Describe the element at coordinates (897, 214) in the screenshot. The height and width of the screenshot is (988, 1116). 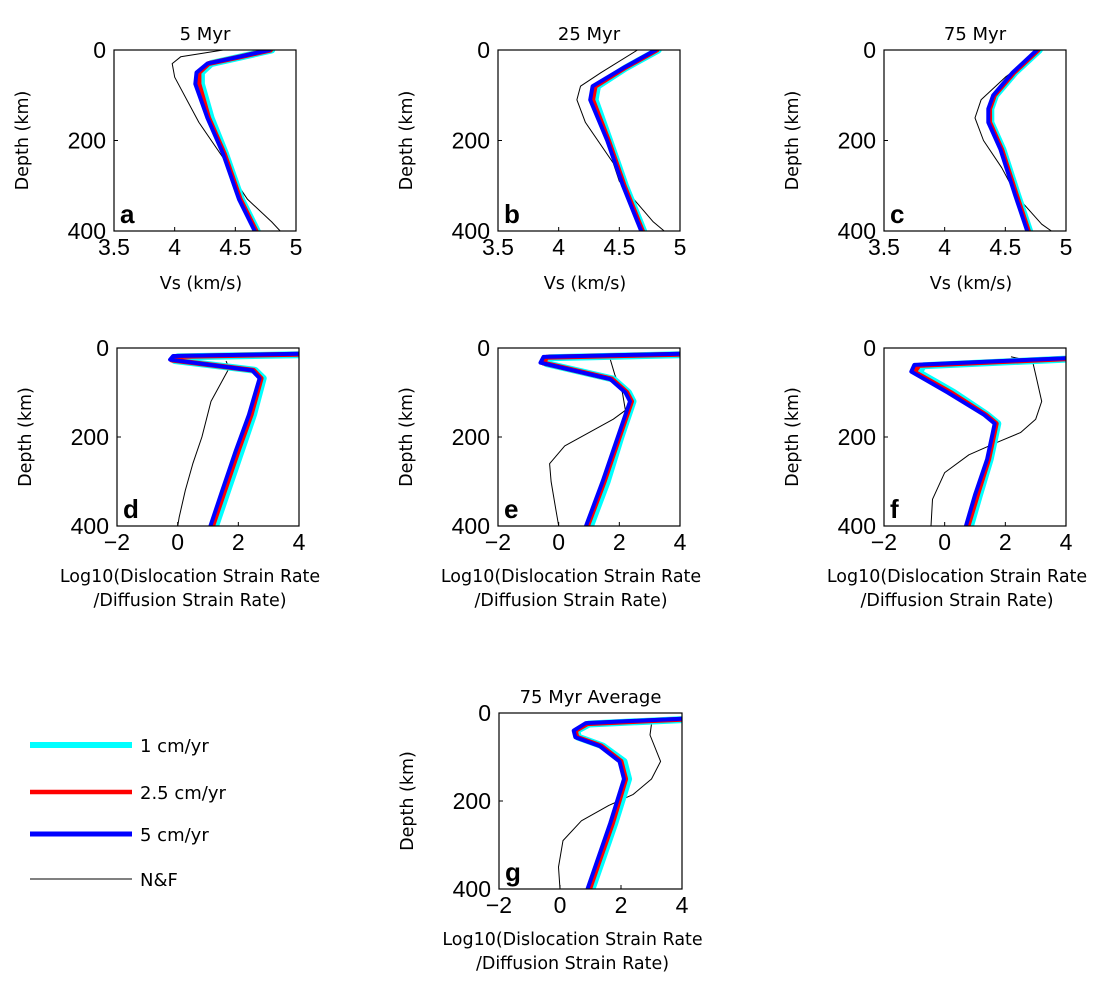
I see `panel-letter: c` at that location.